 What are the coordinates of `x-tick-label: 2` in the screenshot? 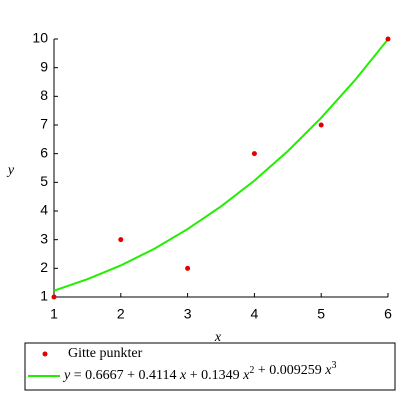 It's located at (121, 314).